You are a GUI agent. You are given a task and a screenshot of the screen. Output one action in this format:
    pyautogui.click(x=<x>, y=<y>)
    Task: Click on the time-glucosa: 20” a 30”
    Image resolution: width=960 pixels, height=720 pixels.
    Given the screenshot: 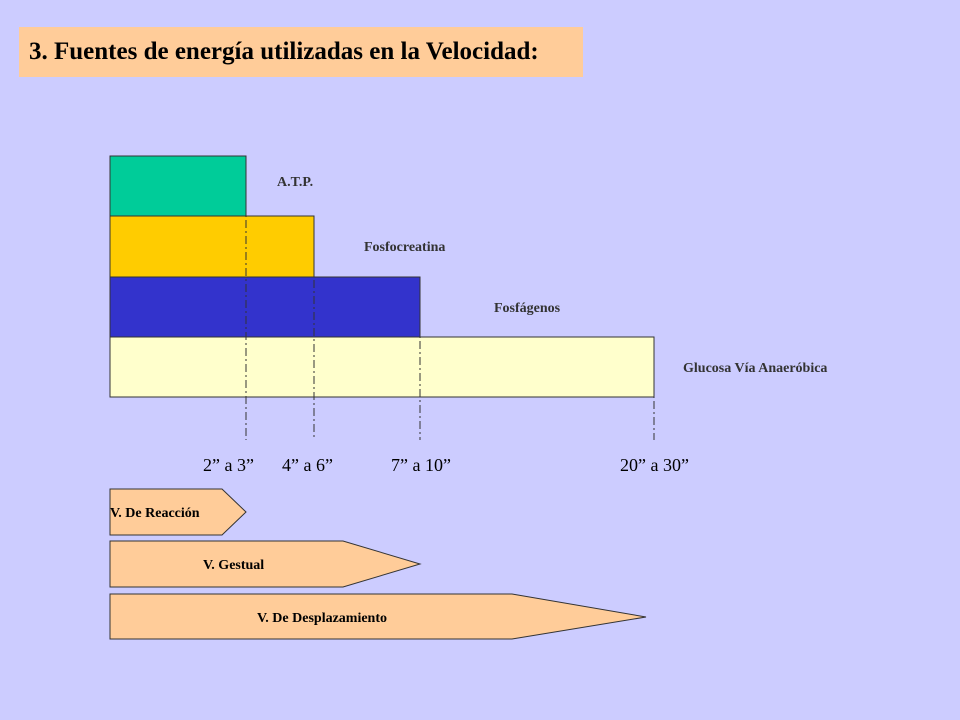 What is the action you would take?
    pyautogui.click(x=654, y=465)
    